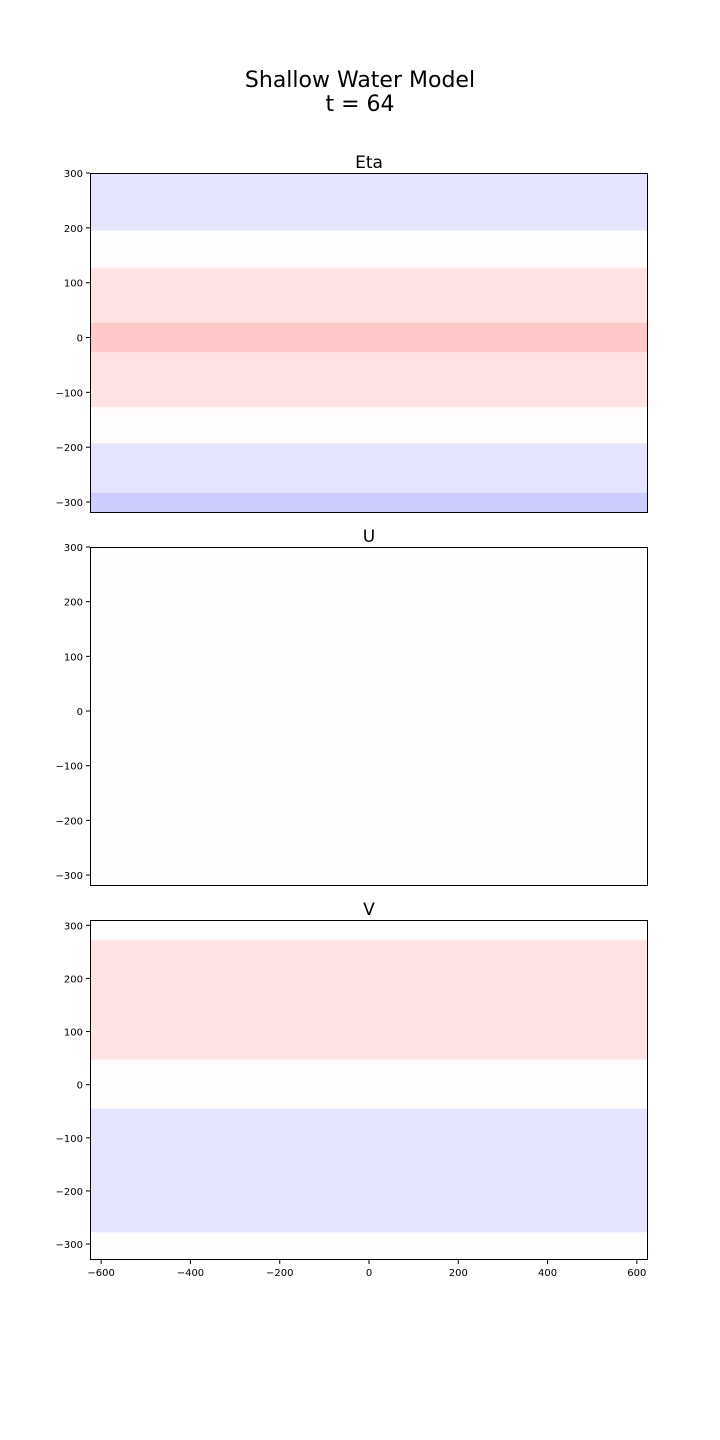 The height and width of the screenshot is (1440, 720). I want to click on x-tick-label: −200, so click(279, 1273).